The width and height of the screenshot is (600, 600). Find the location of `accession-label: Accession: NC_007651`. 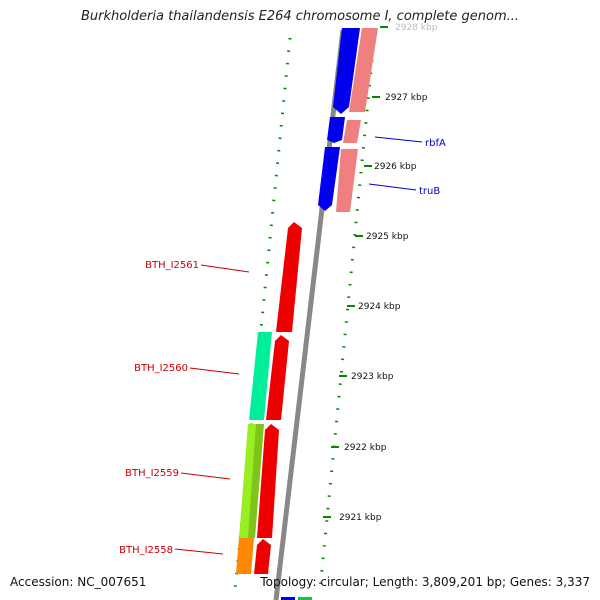

accession-label: Accession: NC_007651 is located at coordinates (78, 582).